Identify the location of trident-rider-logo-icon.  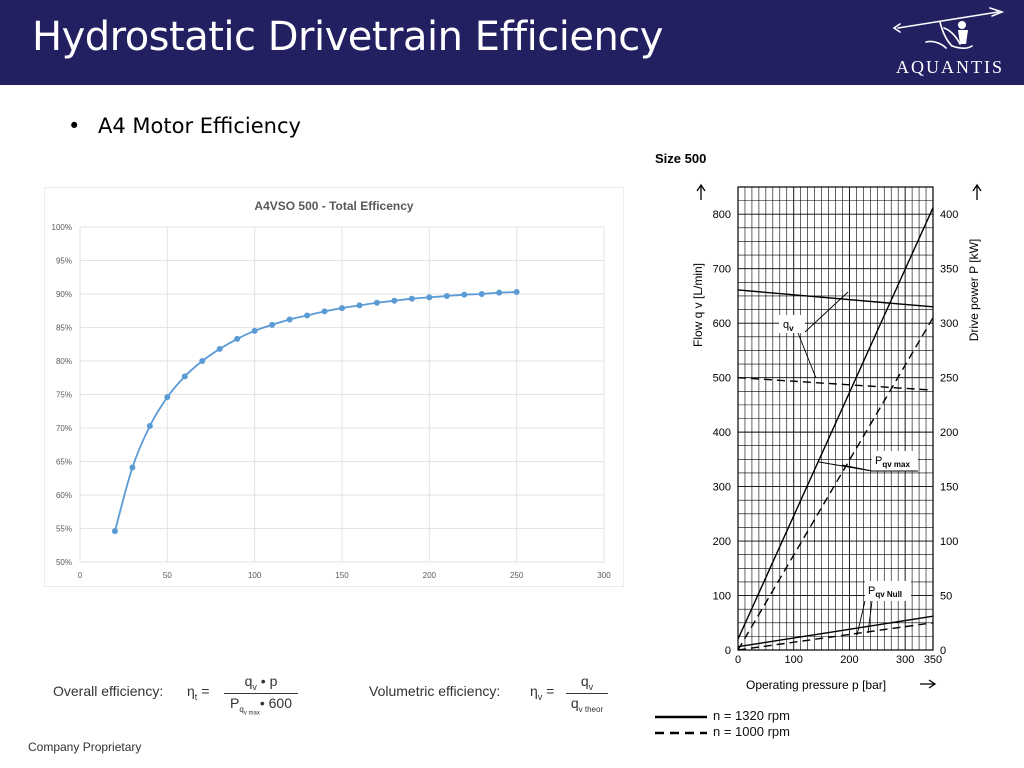
(948, 28).